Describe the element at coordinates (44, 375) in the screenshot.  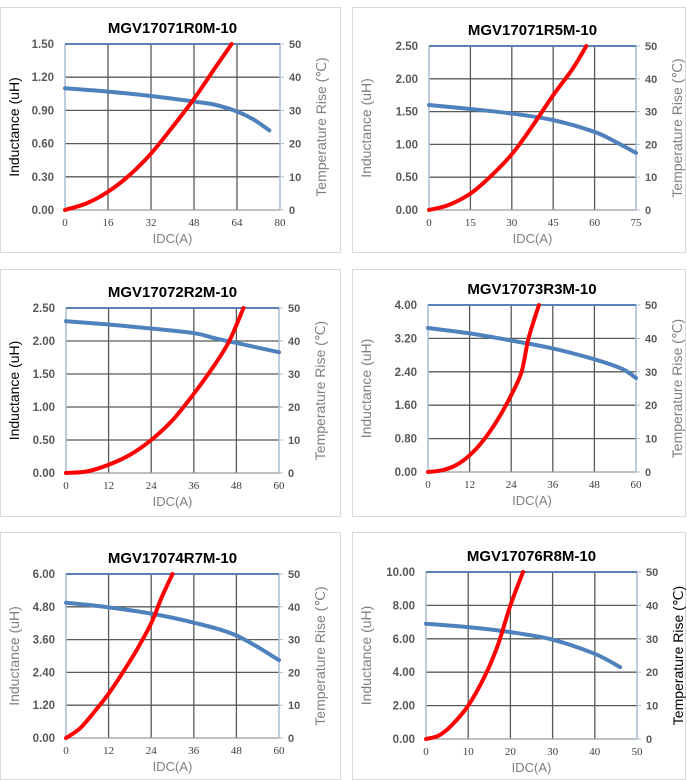
I see `y-tick-label: 1.50` at that location.